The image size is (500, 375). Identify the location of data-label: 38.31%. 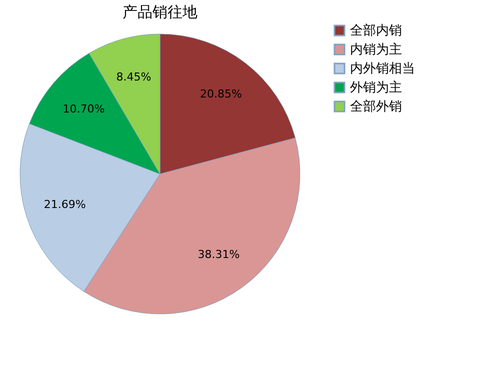
(219, 254).